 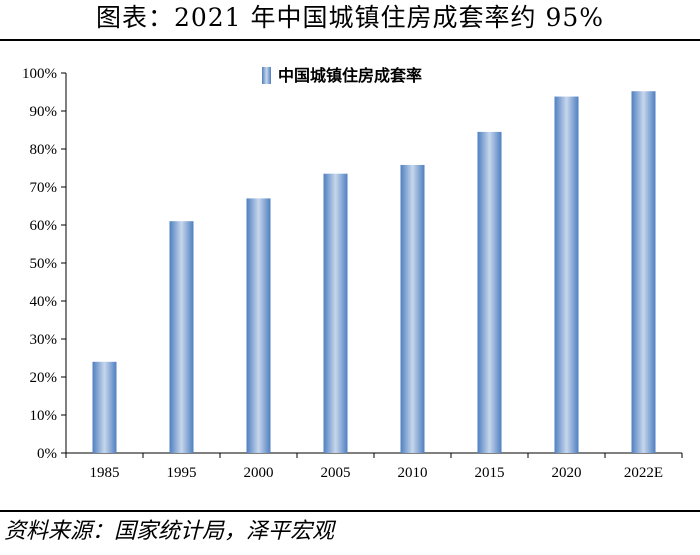 I want to click on legend-swatch, so click(x=266, y=75).